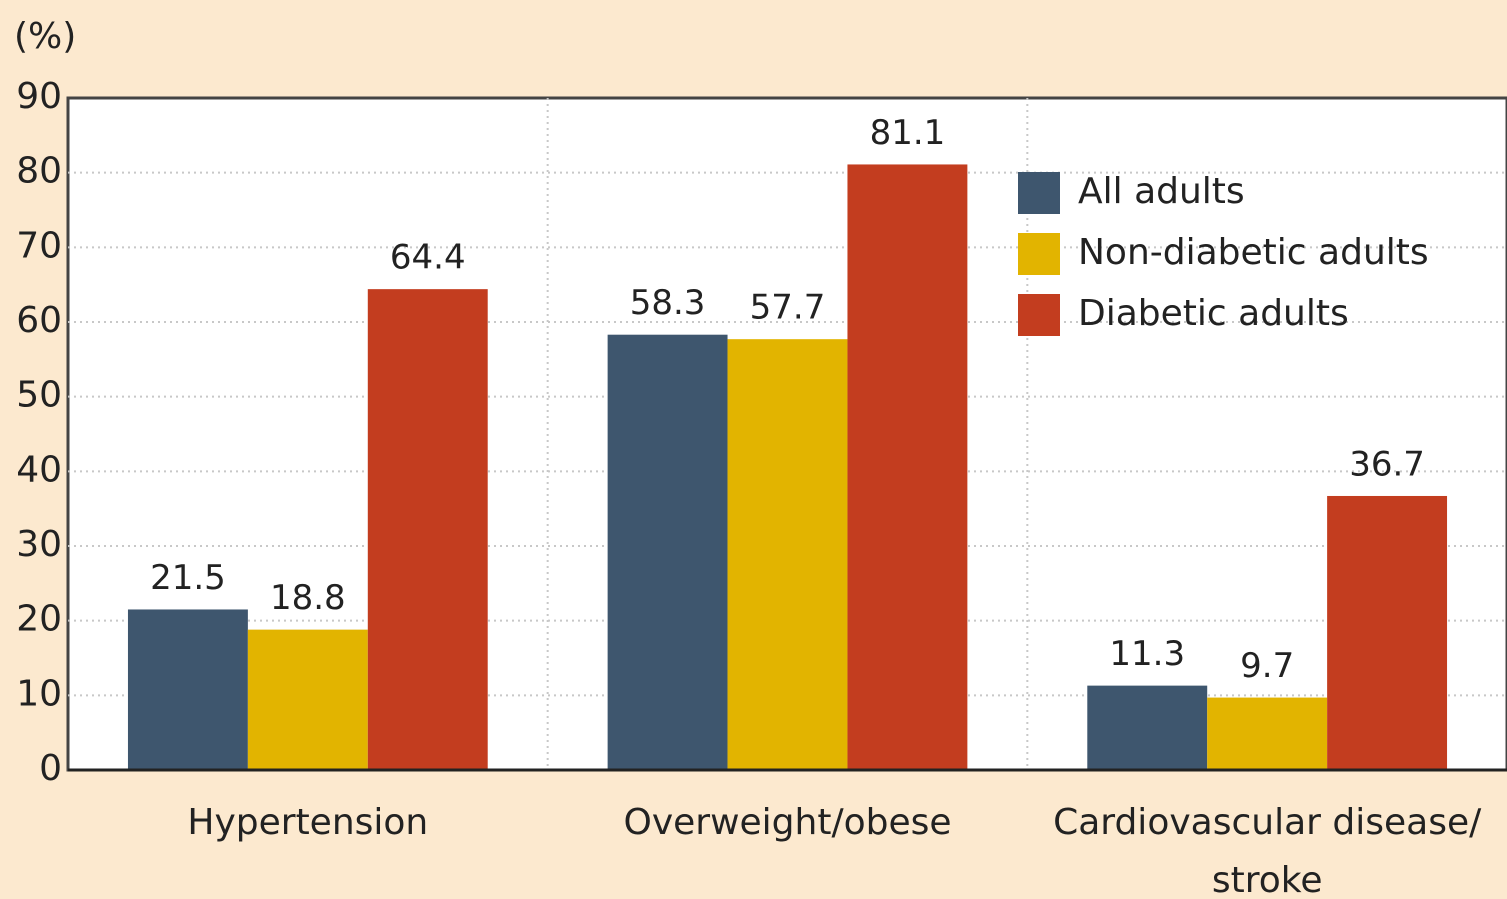  I want to click on y-tick-label: 60, so click(39, 320).